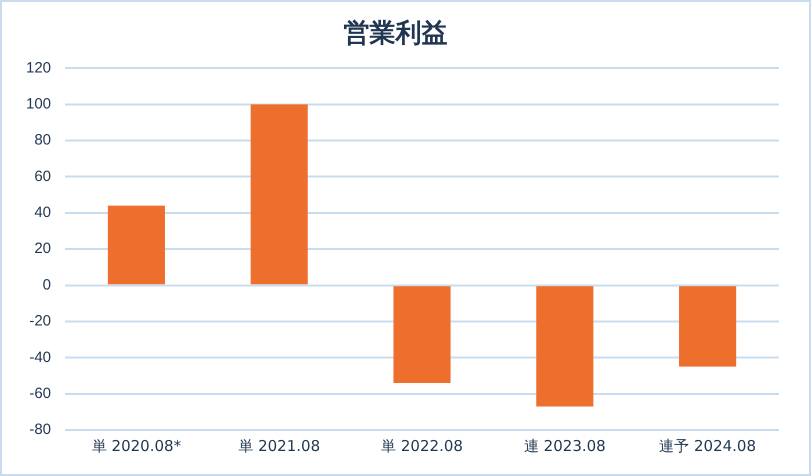 This screenshot has width=811, height=476. What do you see at coordinates (137, 445) in the screenshot?
I see `x-tick-label: 単 2020.08*` at bounding box center [137, 445].